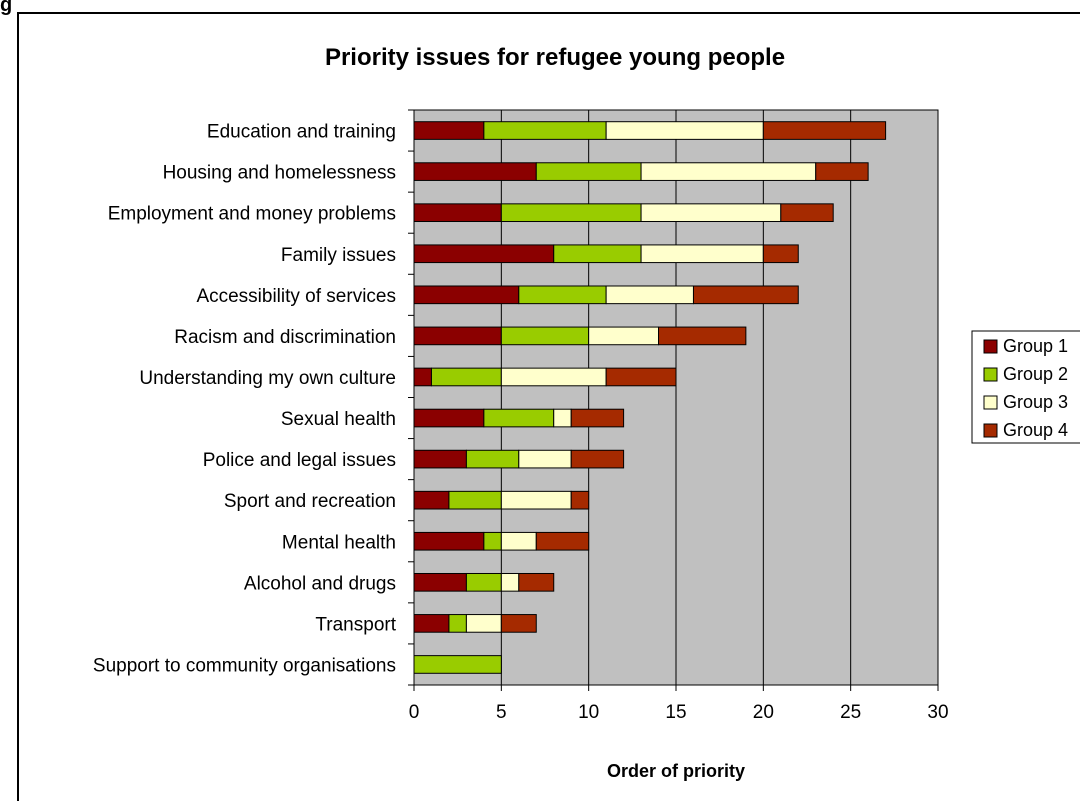  I want to click on category-label: Sexual health, so click(338, 419).